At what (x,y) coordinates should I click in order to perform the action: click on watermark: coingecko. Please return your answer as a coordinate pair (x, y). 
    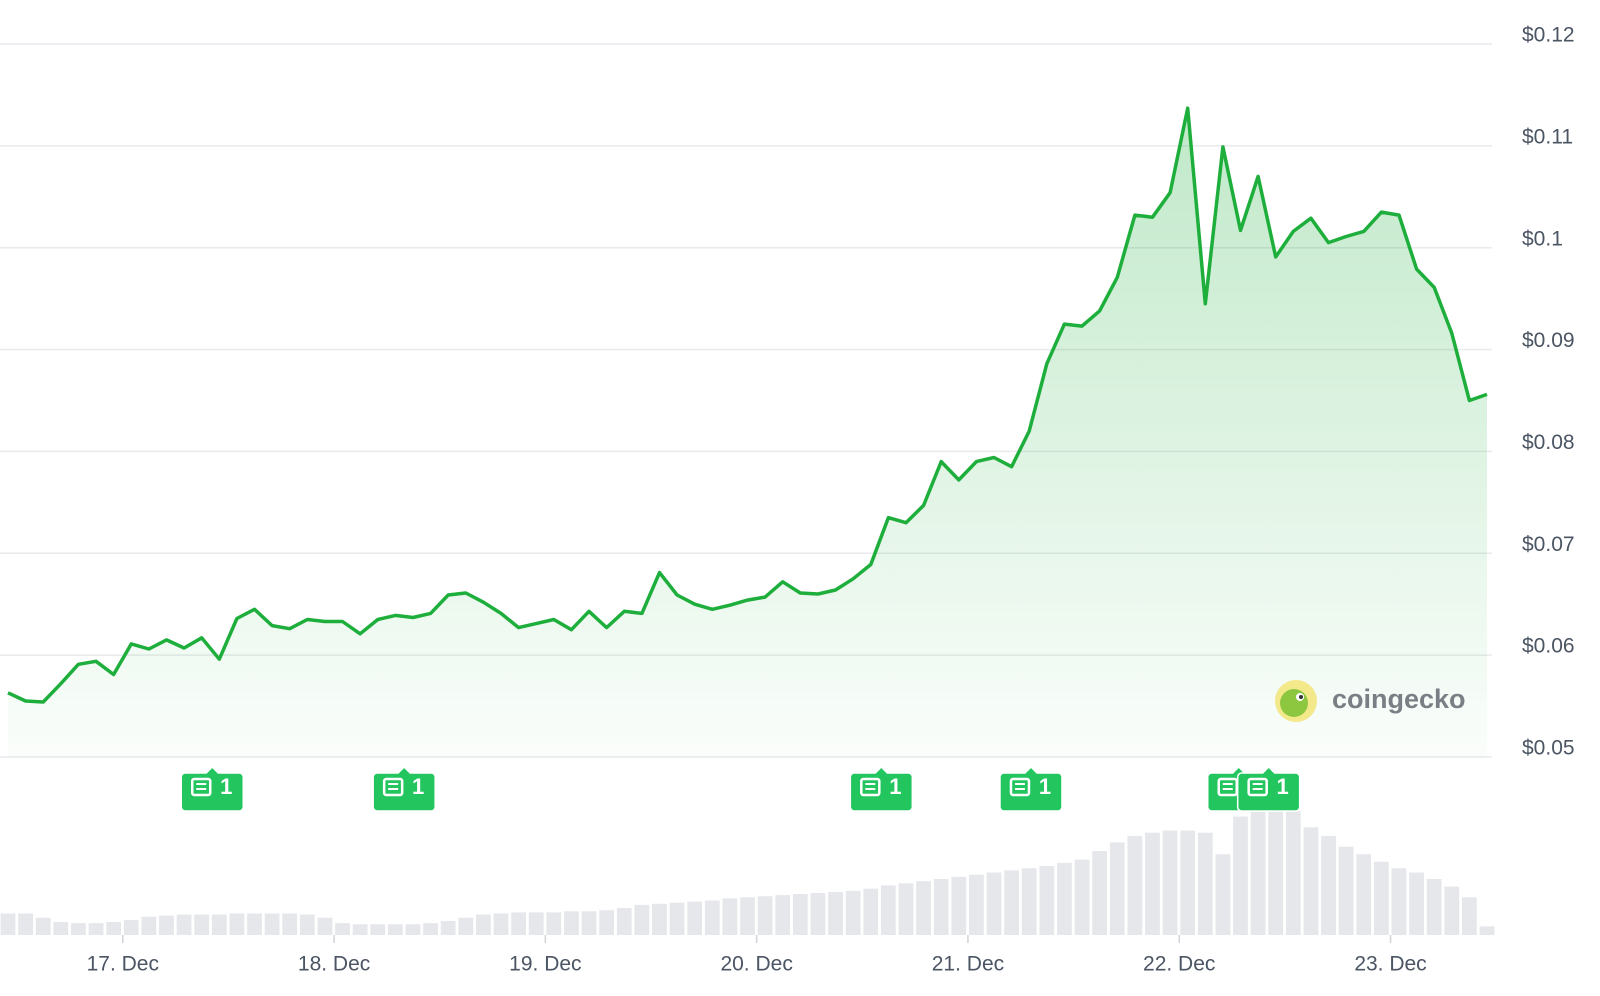
    Looking at the image, I should click on (1370, 701).